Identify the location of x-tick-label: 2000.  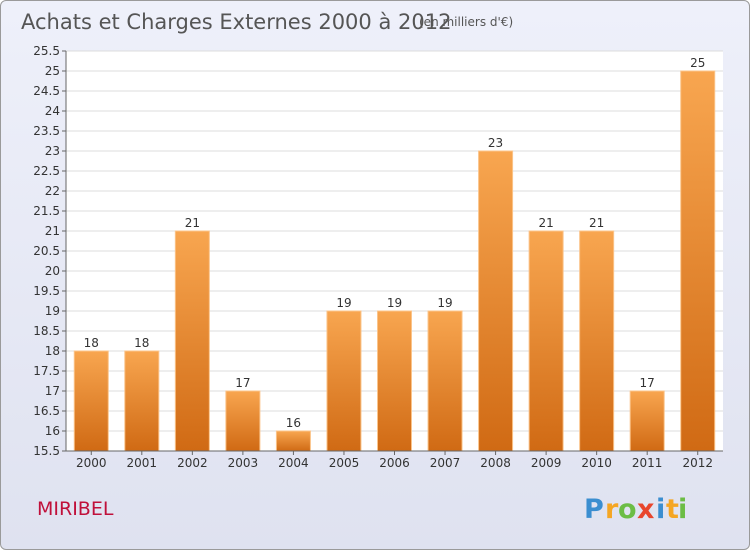
(91, 463).